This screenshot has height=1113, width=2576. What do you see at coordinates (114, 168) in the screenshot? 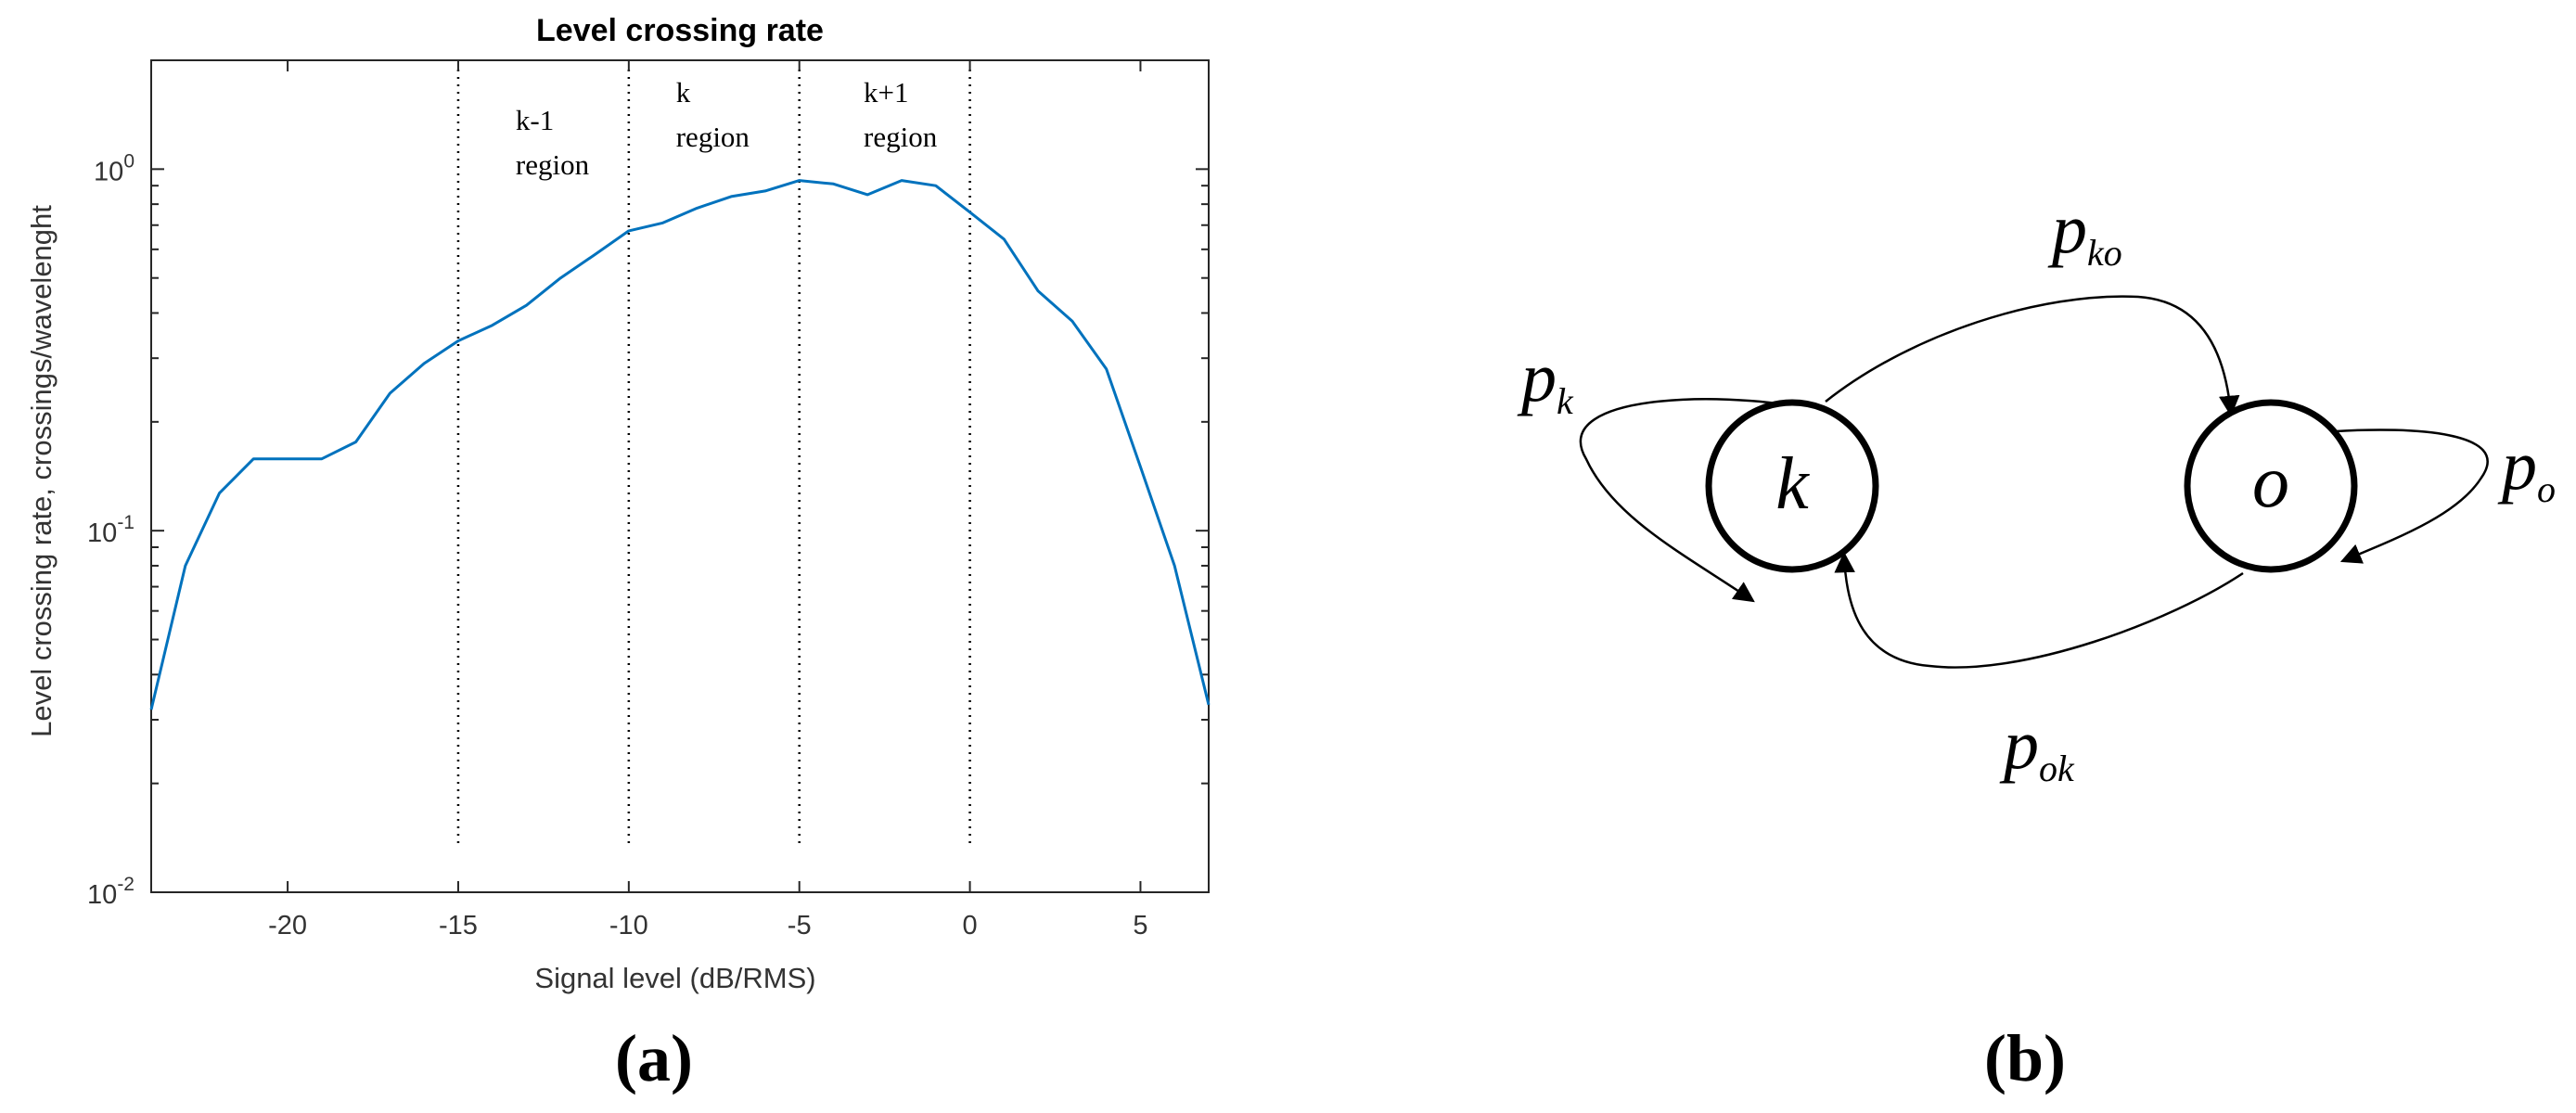
I see `y-tick-label: 10⁰` at bounding box center [114, 168].